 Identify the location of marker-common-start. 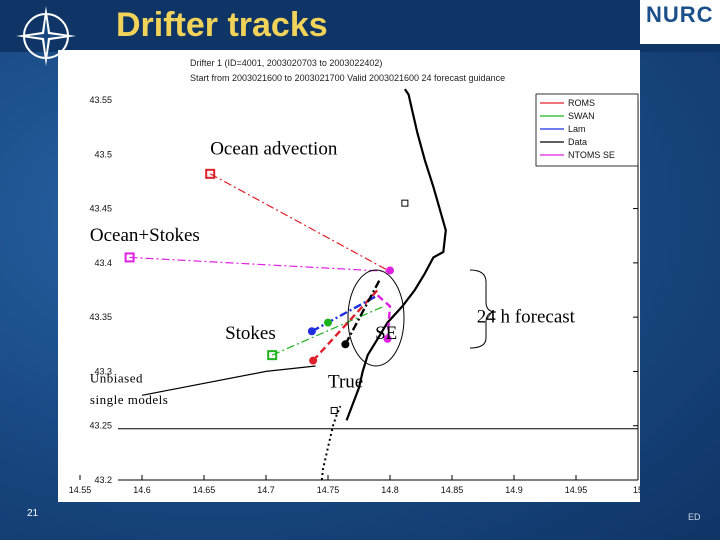
(390, 270).